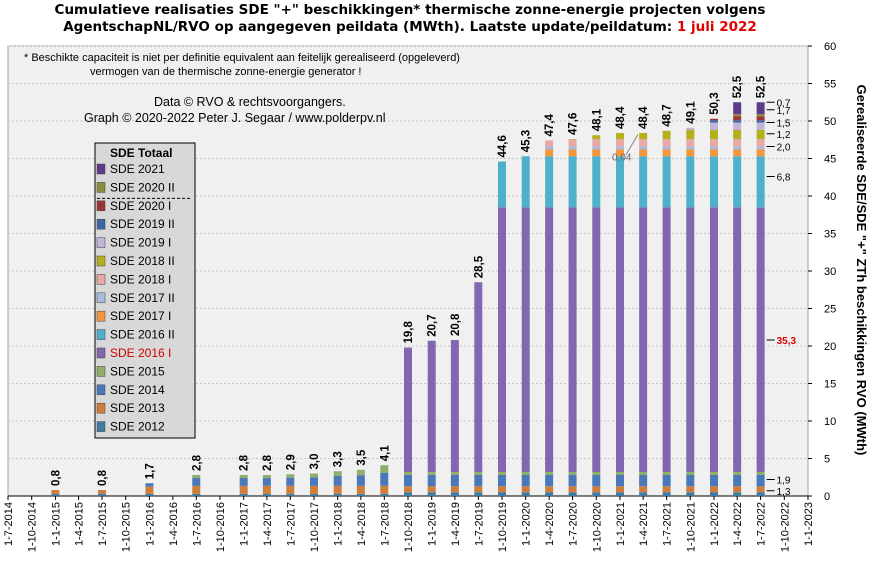 The image size is (872, 566). What do you see at coordinates (56, 524) in the screenshot?
I see `x-tick-label: 1-1-2015` at bounding box center [56, 524].